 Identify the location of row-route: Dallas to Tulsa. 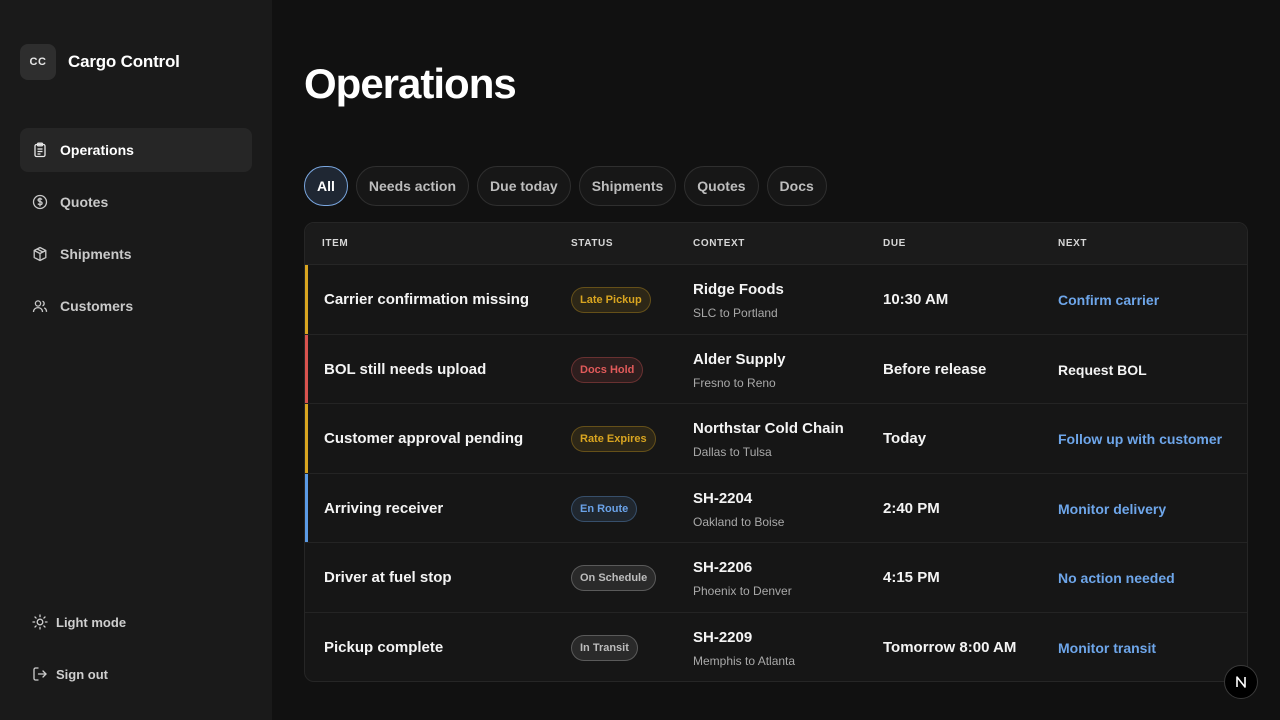
(732, 452).